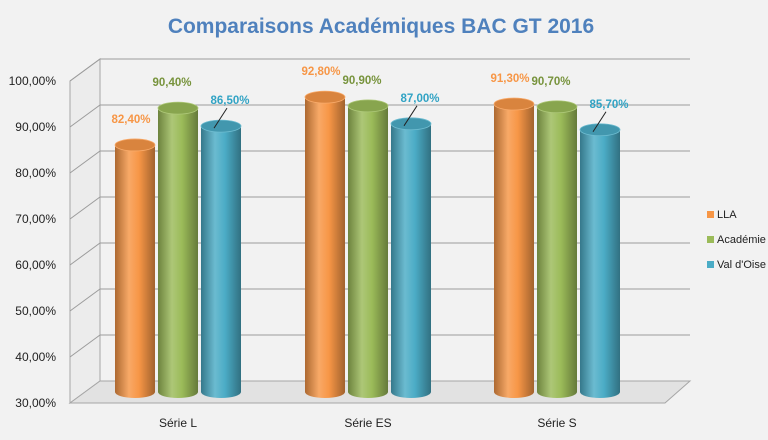  Describe the element at coordinates (741, 240) in the screenshot. I see `legend-entry: Académie` at that location.